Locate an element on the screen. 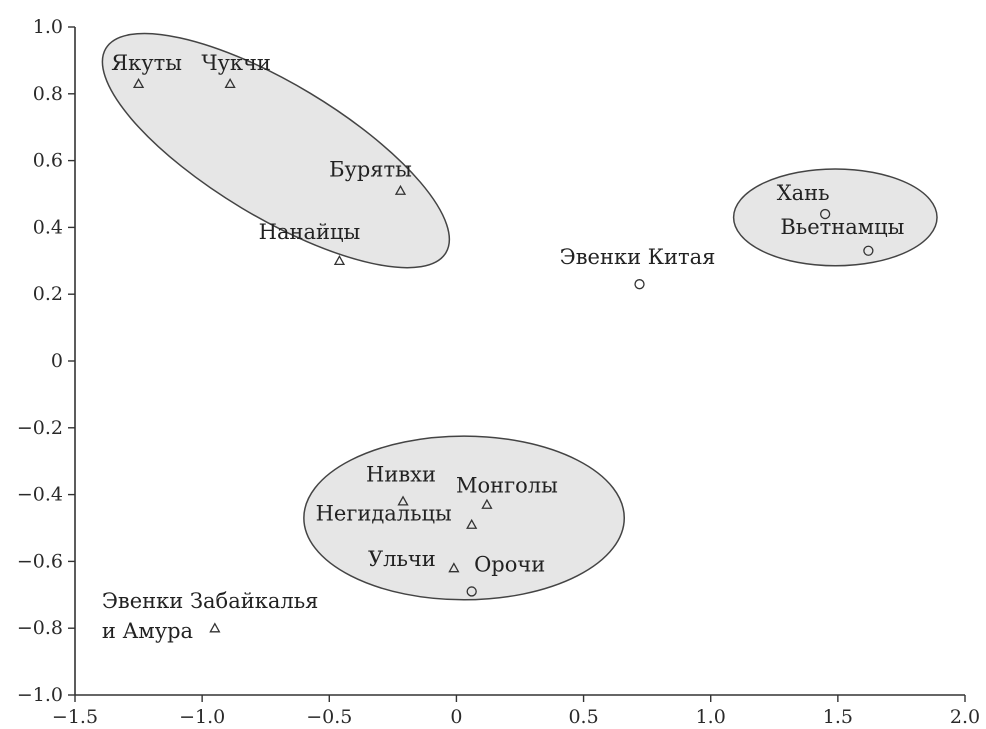 The image size is (986, 729). x-tick-label: −1.5 is located at coordinates (75, 717).